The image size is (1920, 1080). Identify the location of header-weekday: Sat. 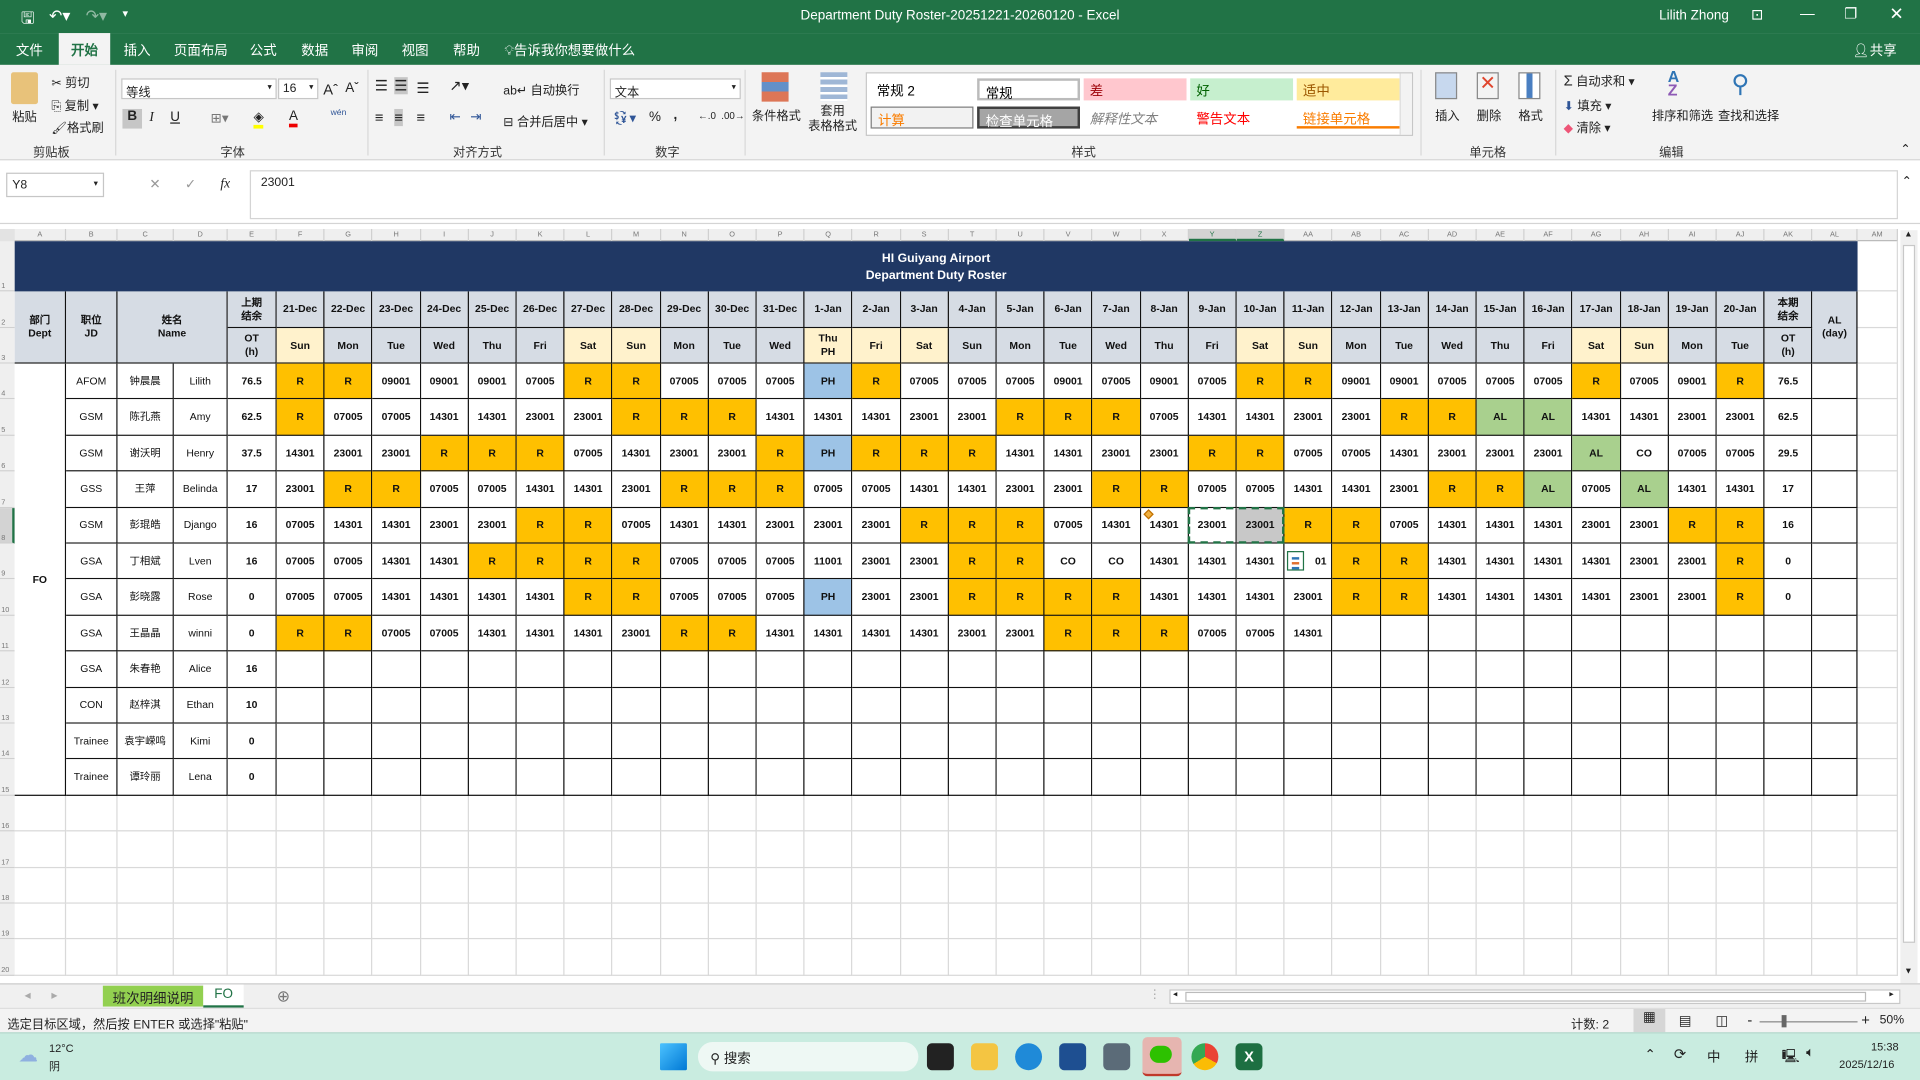
(1596, 346).